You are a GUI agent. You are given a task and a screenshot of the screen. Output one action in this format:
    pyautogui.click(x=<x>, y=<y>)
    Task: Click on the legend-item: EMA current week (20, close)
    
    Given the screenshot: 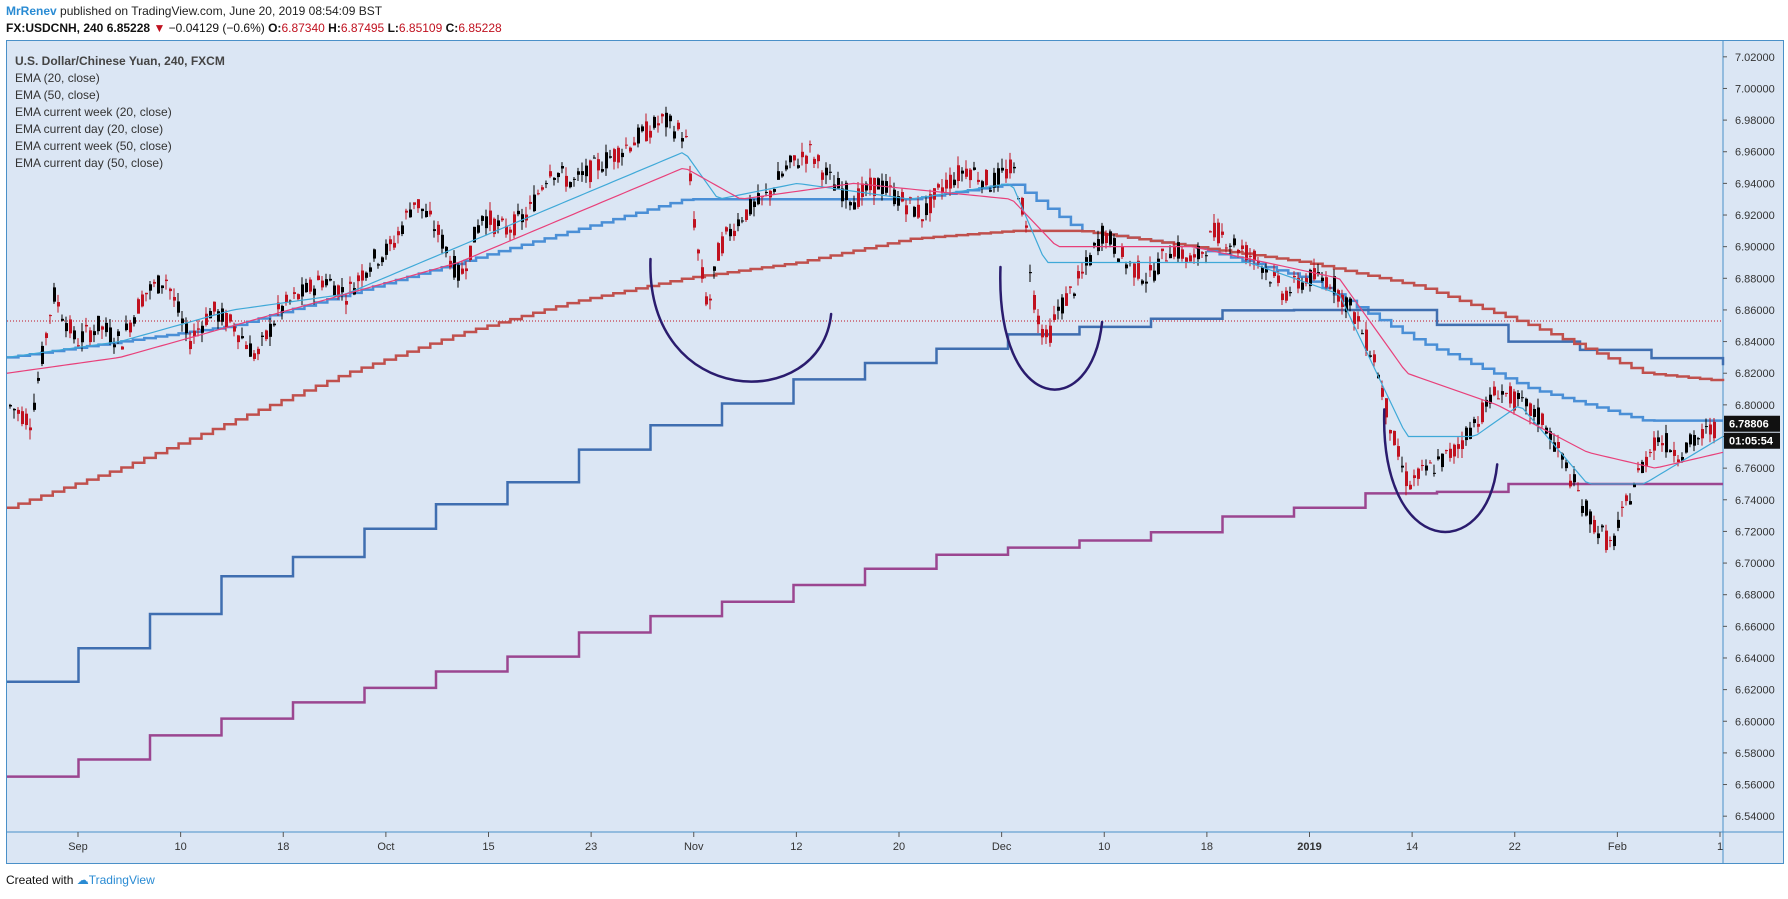 What is the action you would take?
    pyautogui.click(x=93, y=112)
    